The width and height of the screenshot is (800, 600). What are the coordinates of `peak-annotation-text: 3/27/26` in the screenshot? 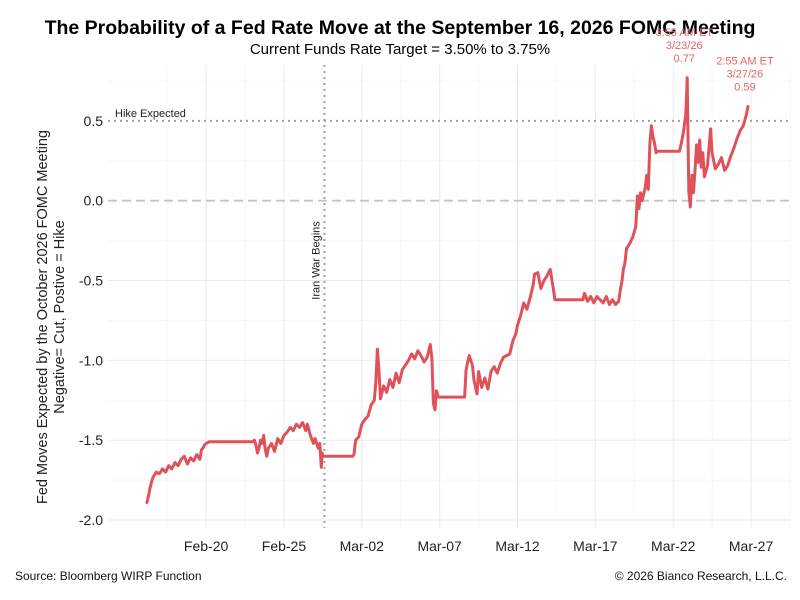 It's located at (745, 75).